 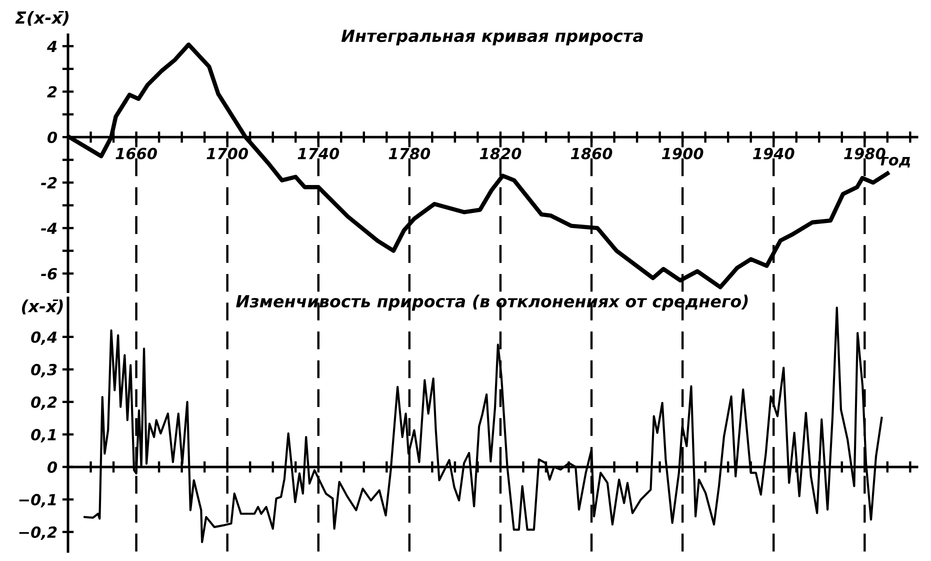 I want to click on y-tick-label: 0,4, so click(x=44, y=338).